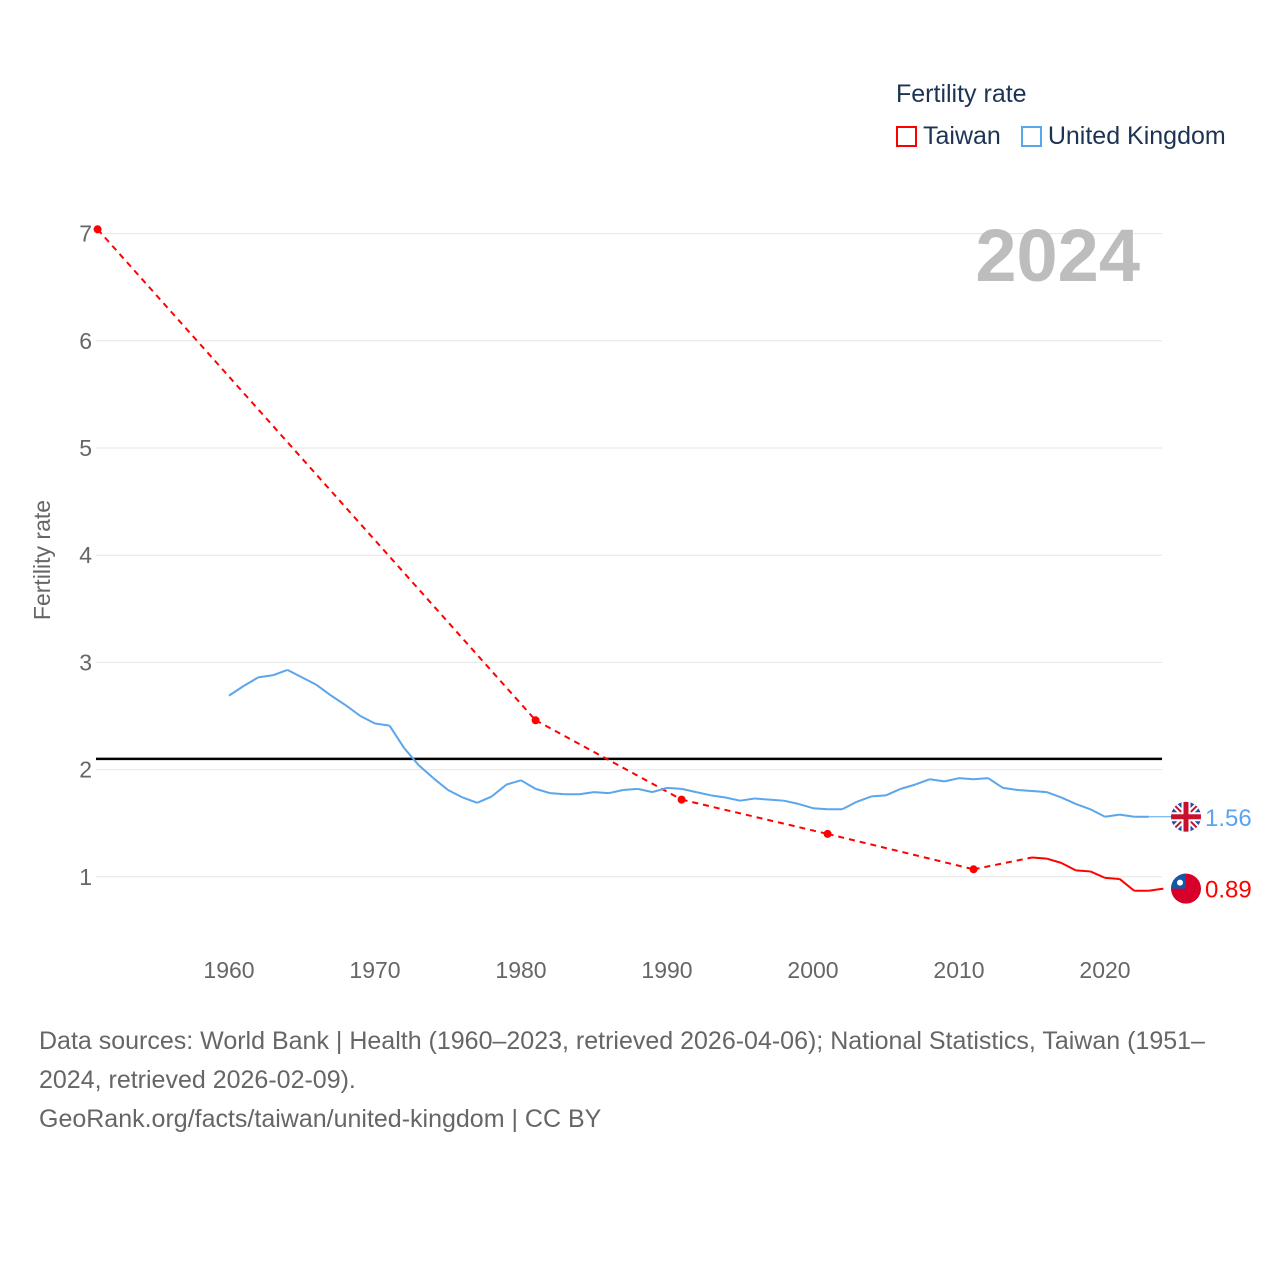  I want to click on x-tick-label: 2000, so click(812, 970).